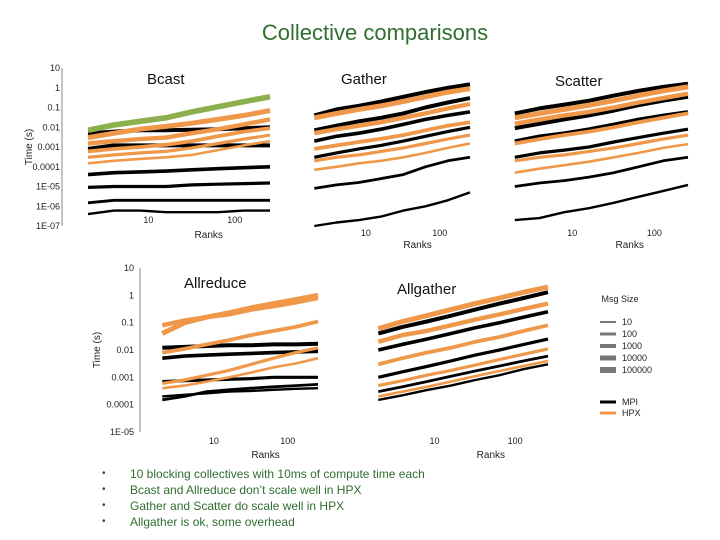 This screenshot has height=540, width=720. What do you see at coordinates (634, 358) in the screenshot?
I see `legend-size-label: 10000` at bounding box center [634, 358].